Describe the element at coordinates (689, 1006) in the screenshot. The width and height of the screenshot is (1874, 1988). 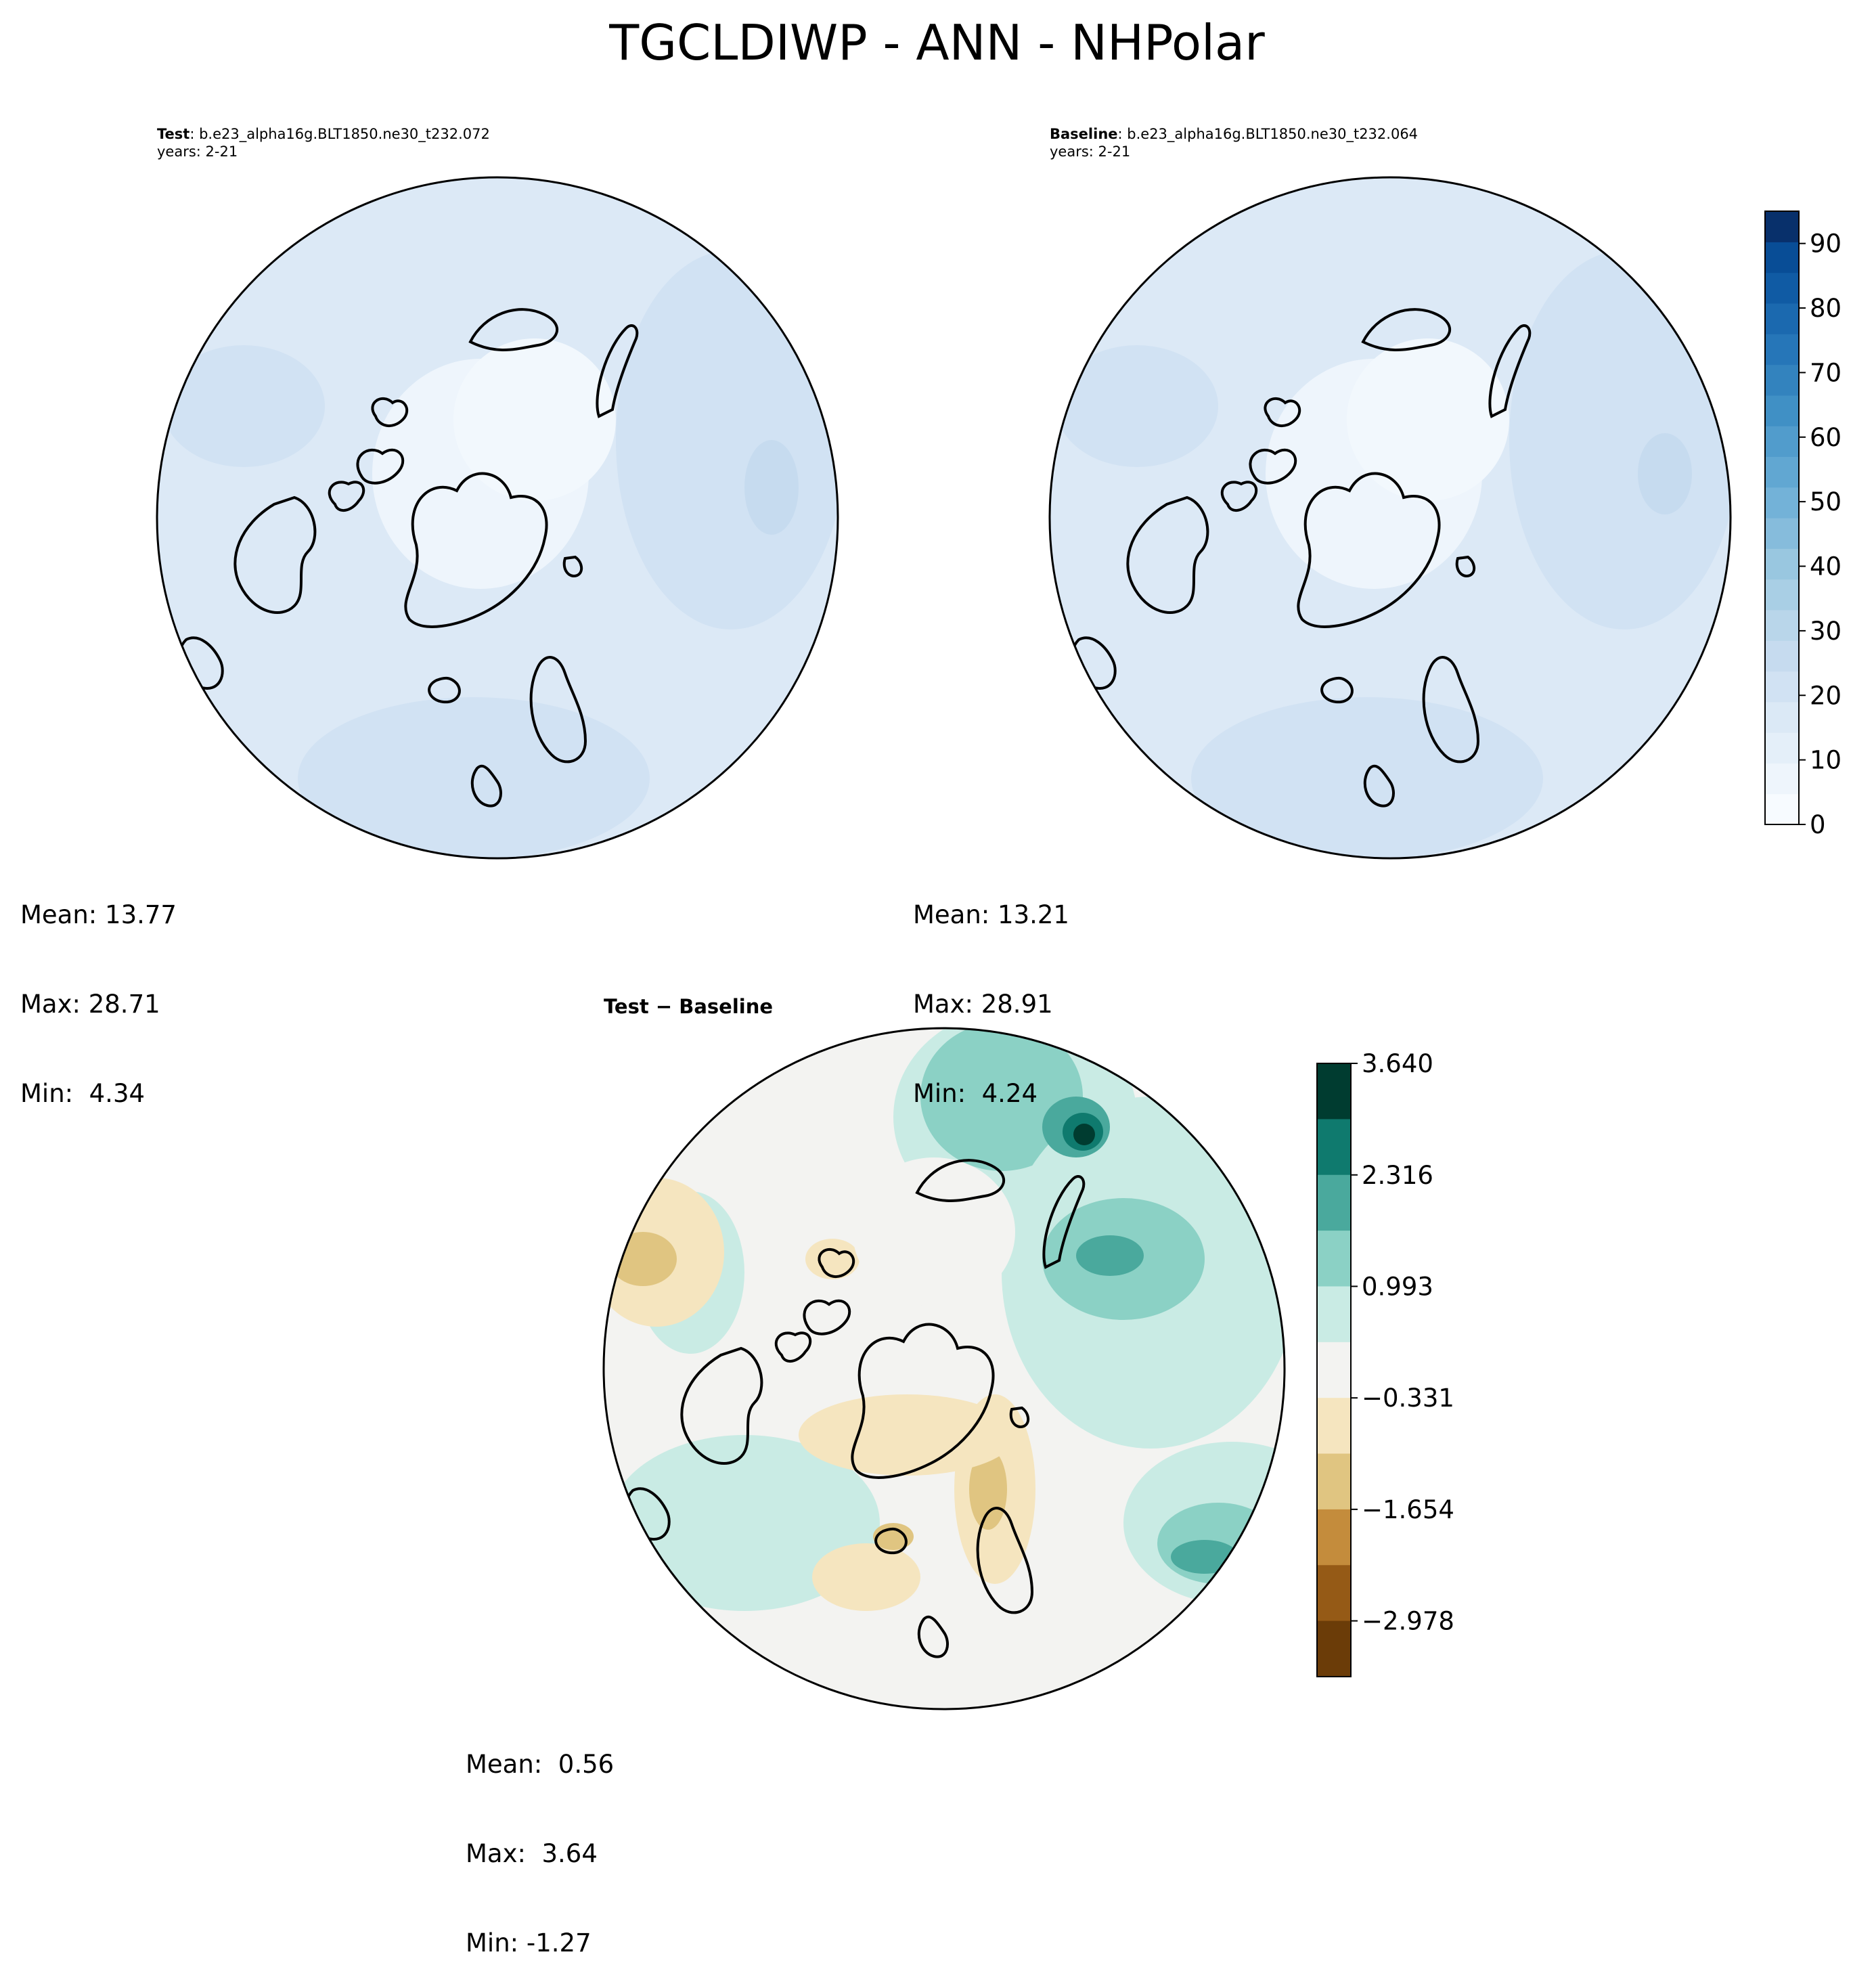
I see `diff-panel-title: Test − Baseline` at that location.